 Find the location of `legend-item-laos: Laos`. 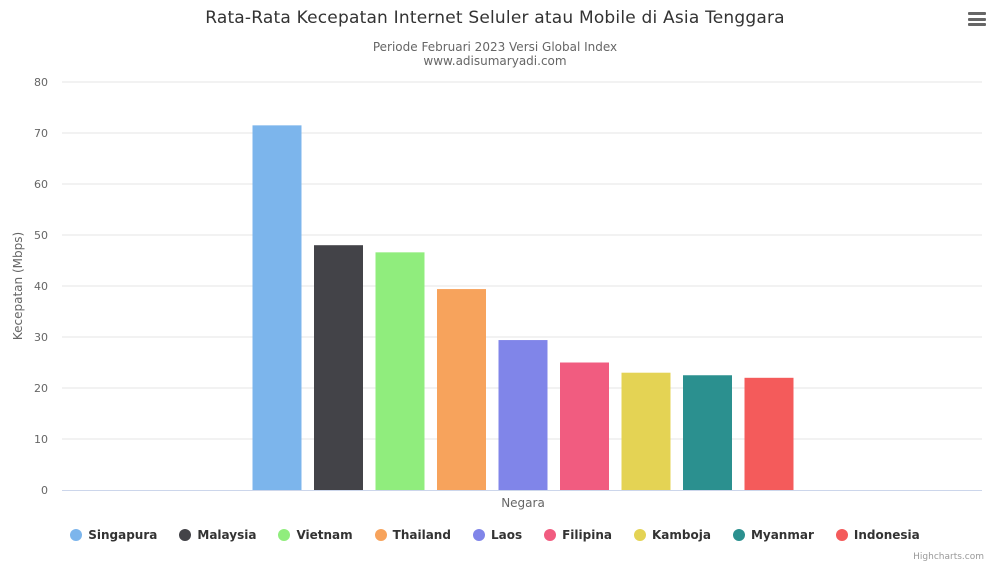

legend-item-laos: Laos is located at coordinates (497, 535).